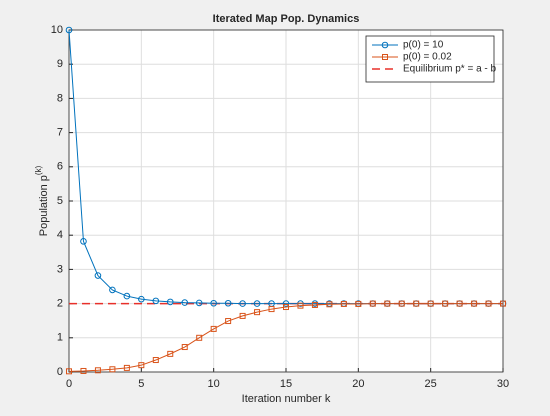  Describe the element at coordinates (427, 57) in the screenshot. I see `legend-label: p(0) = 0.02` at that location.